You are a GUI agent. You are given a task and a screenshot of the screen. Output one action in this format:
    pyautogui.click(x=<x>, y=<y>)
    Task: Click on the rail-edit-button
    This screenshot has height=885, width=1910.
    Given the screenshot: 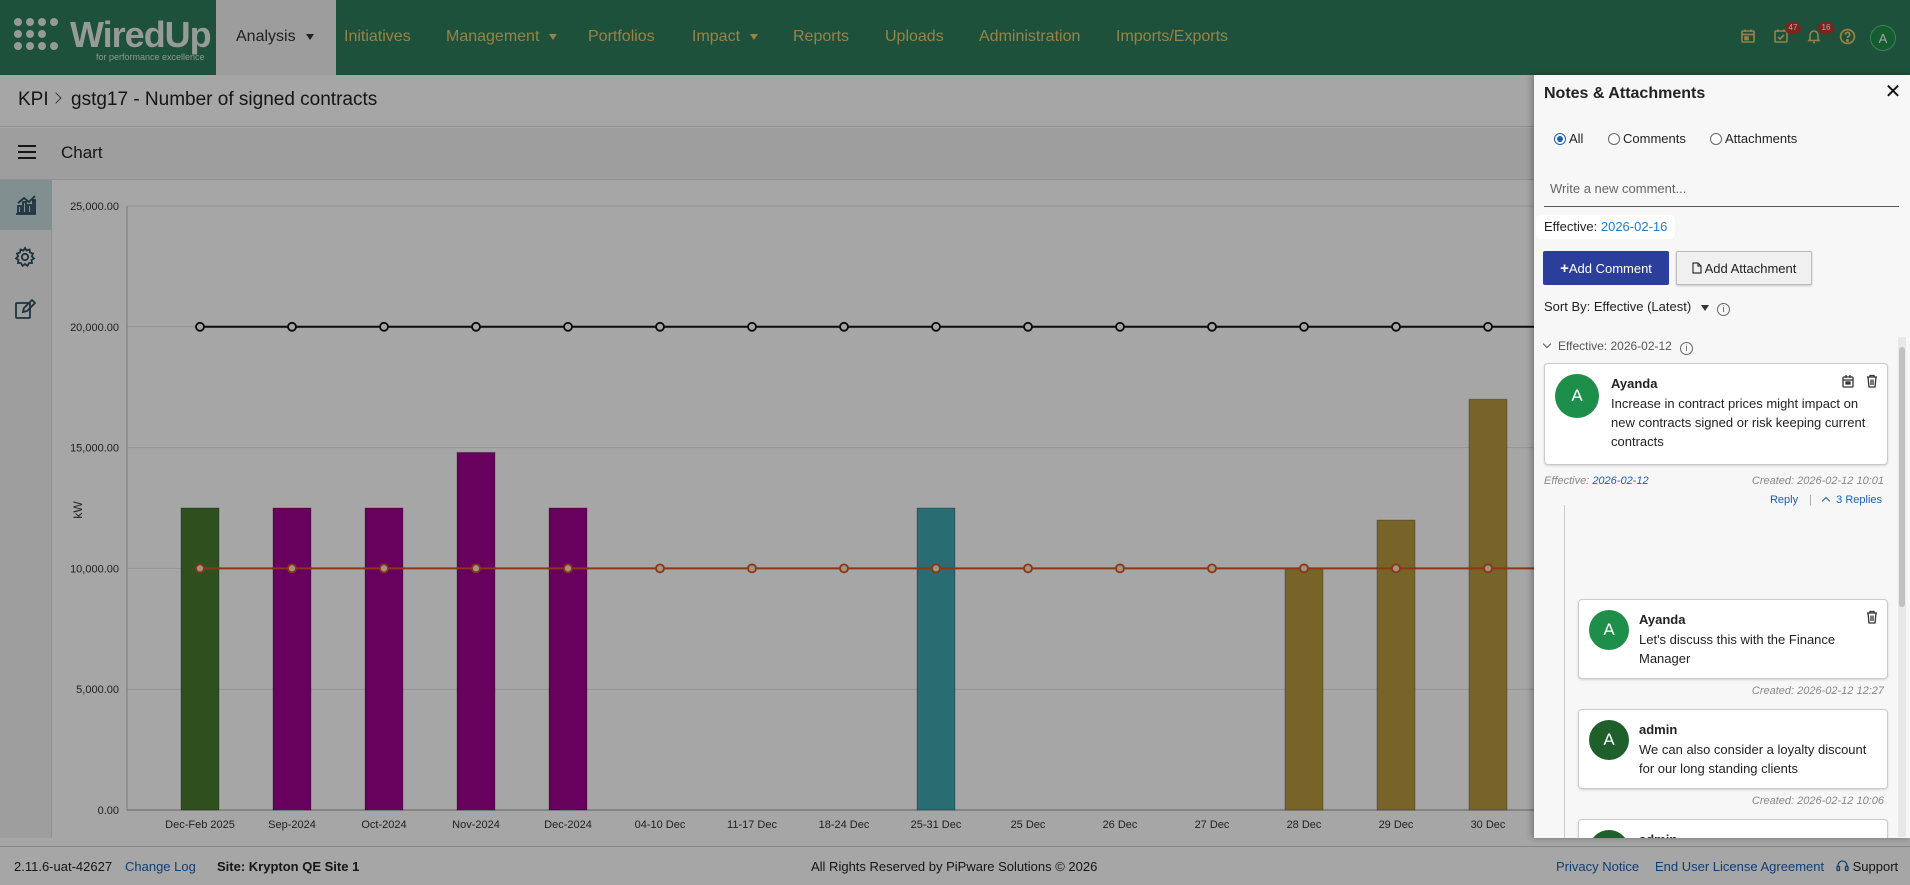 What is the action you would take?
    pyautogui.click(x=26, y=309)
    